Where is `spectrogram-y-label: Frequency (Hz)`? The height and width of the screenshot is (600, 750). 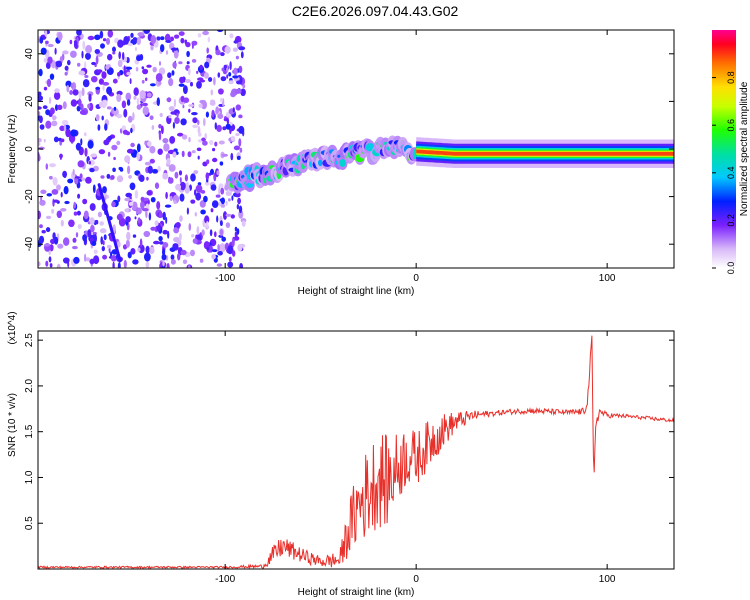
spectrogram-y-label: Frequency (Hz) is located at coordinates (12, 149).